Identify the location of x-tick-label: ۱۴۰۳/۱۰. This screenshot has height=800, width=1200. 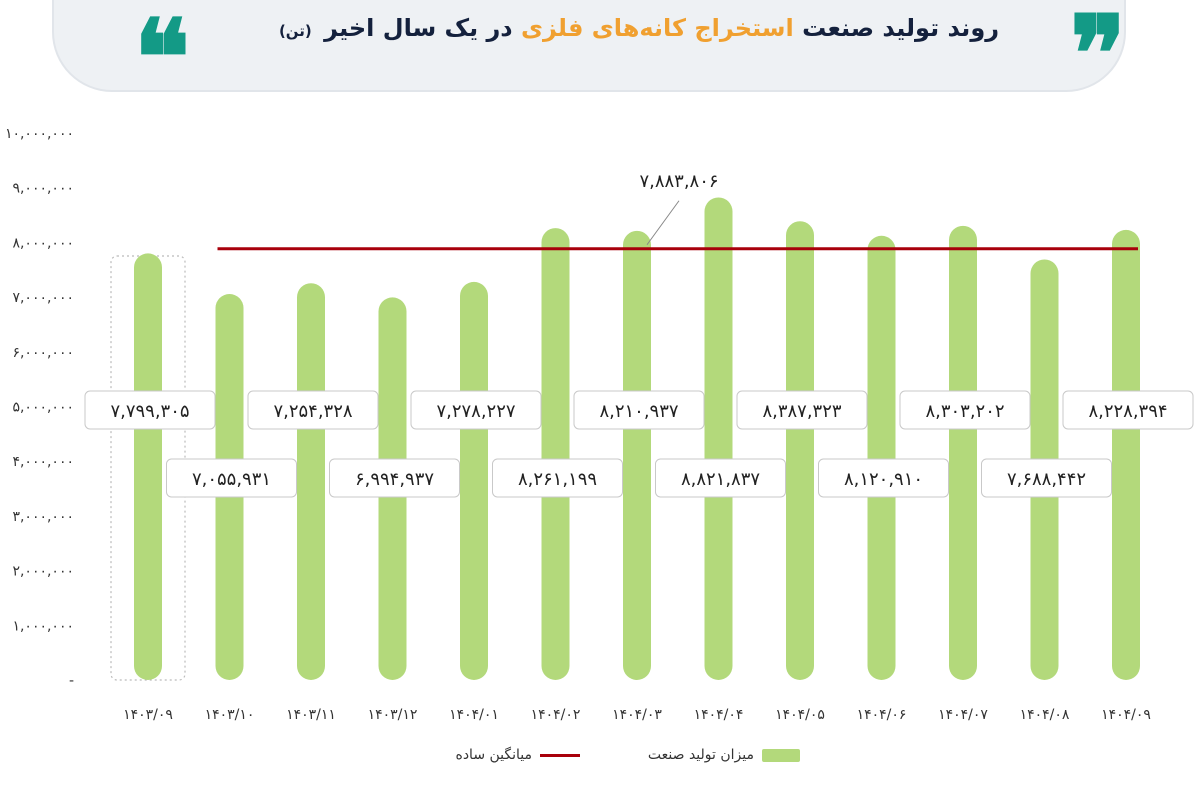
(230, 715).